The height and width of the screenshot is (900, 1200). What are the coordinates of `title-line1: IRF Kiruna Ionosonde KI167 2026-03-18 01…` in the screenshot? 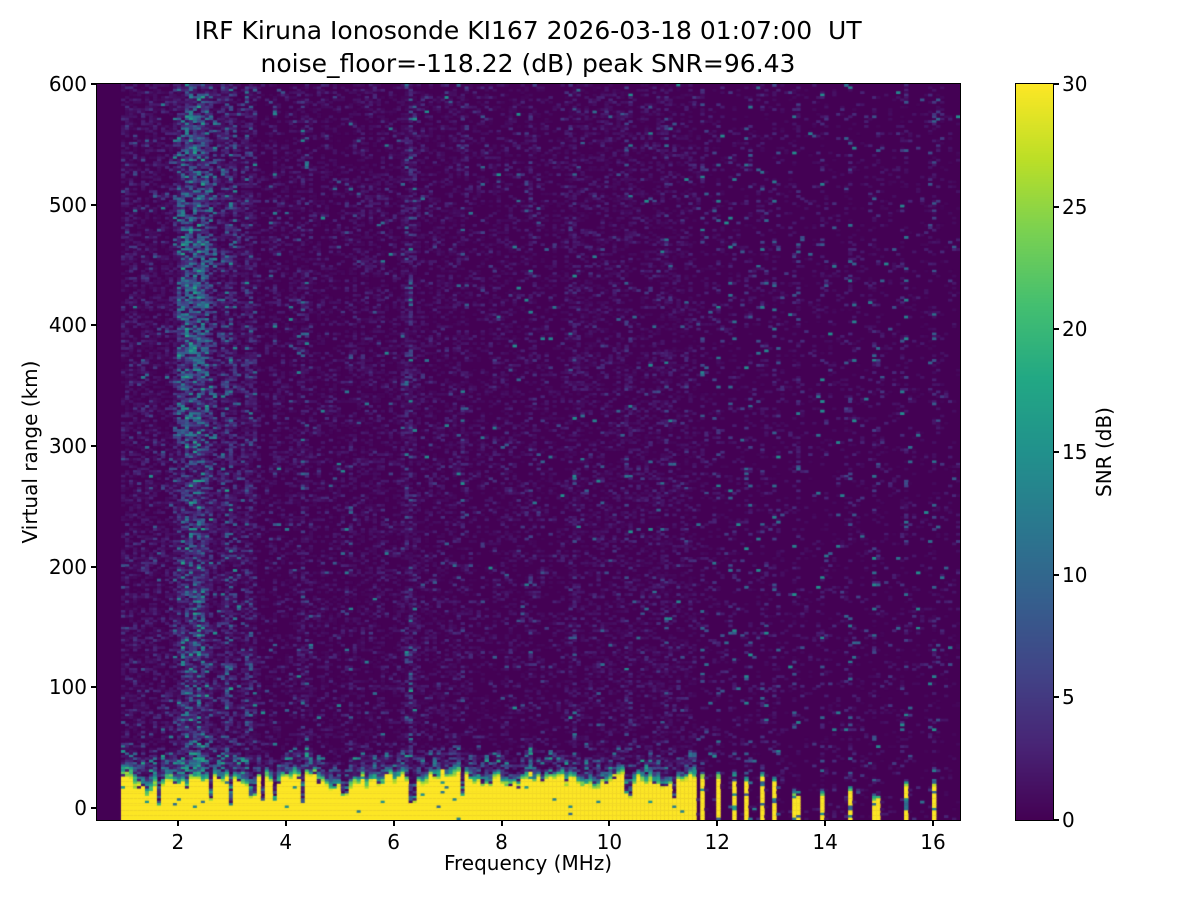 It's located at (528, 30).